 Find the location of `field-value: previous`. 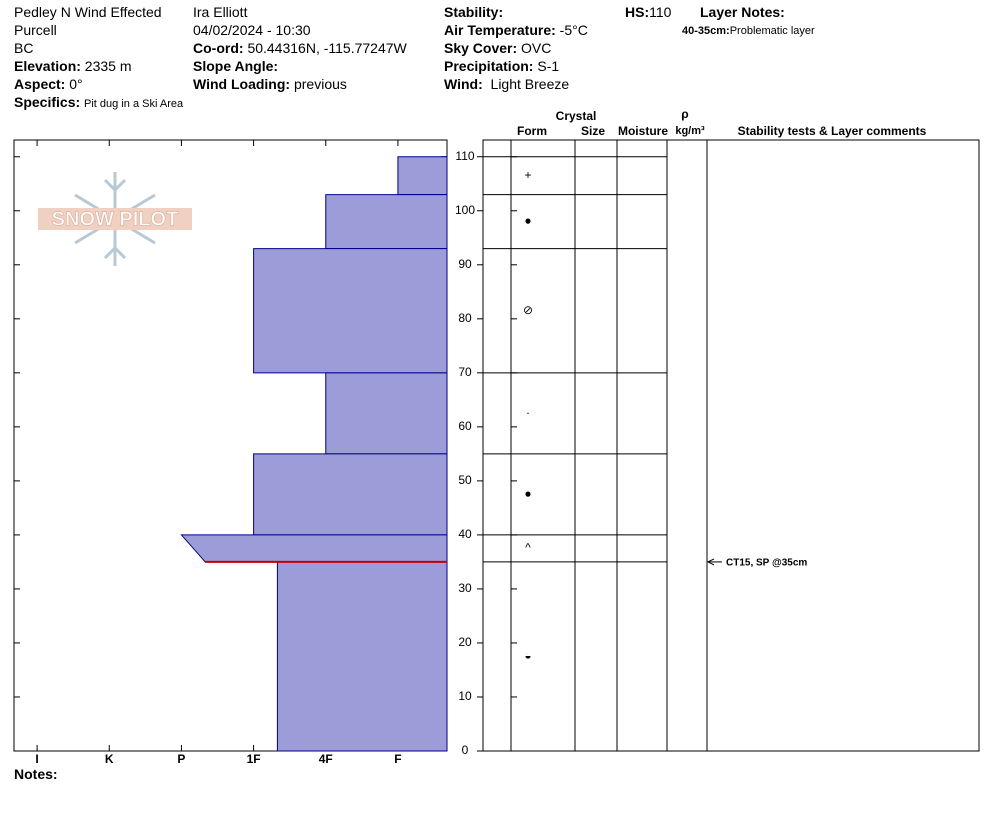

field-value: previous is located at coordinates (320, 84).